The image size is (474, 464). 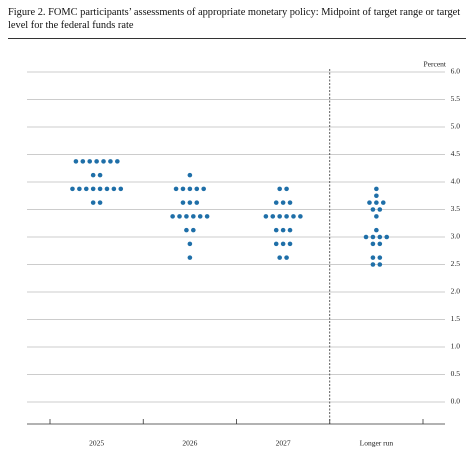 I want to click on y-tick-label: 2.0, so click(x=456, y=291).